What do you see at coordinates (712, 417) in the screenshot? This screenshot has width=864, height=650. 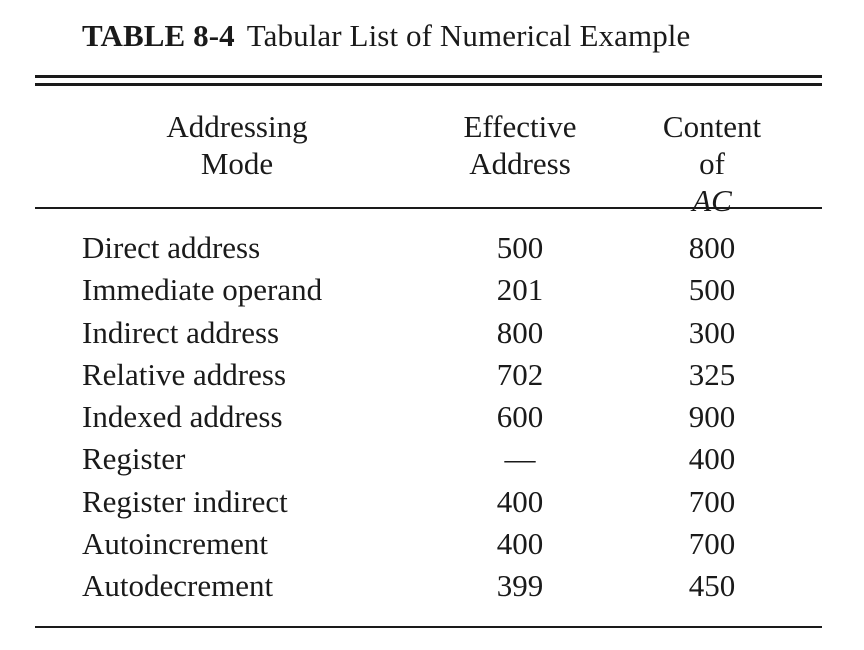 I see `ac-content-cell: 900` at bounding box center [712, 417].